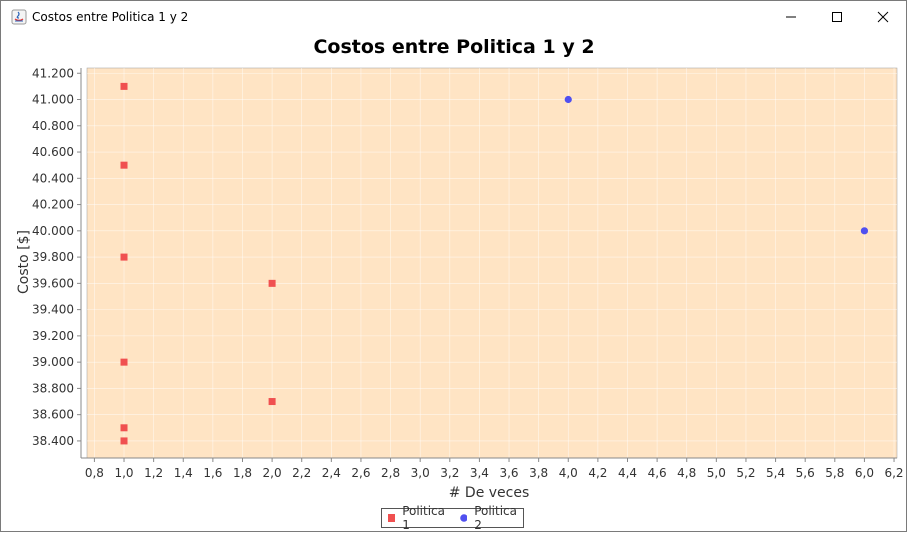 This screenshot has height=535, width=907. Describe the element at coordinates (805, 473) in the screenshot. I see `x-tick-label: 5,6` at that location.